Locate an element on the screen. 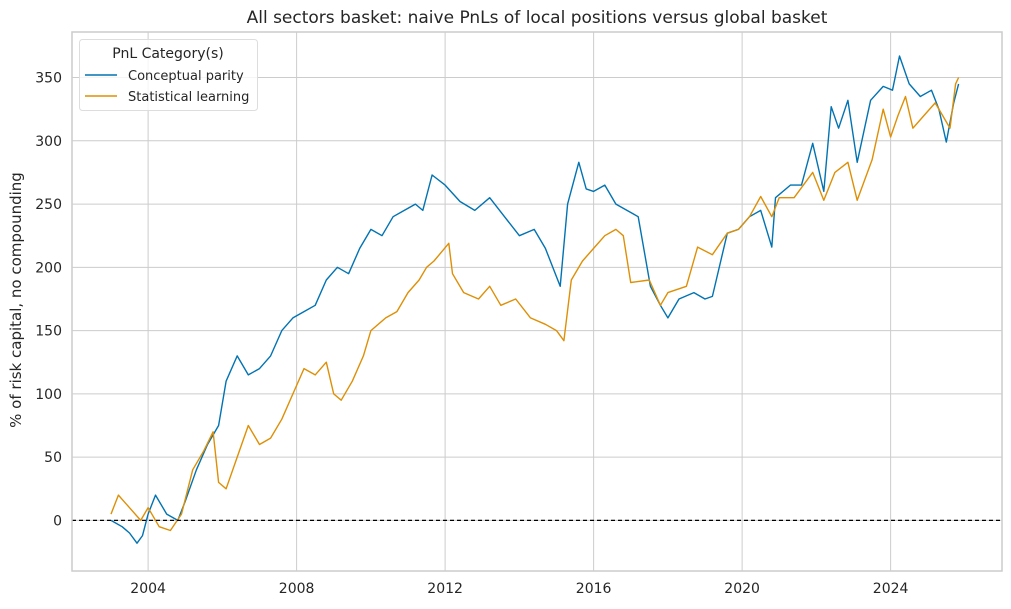 This screenshot has height=609, width=1011. x-tick-label: 2012 is located at coordinates (445, 589).